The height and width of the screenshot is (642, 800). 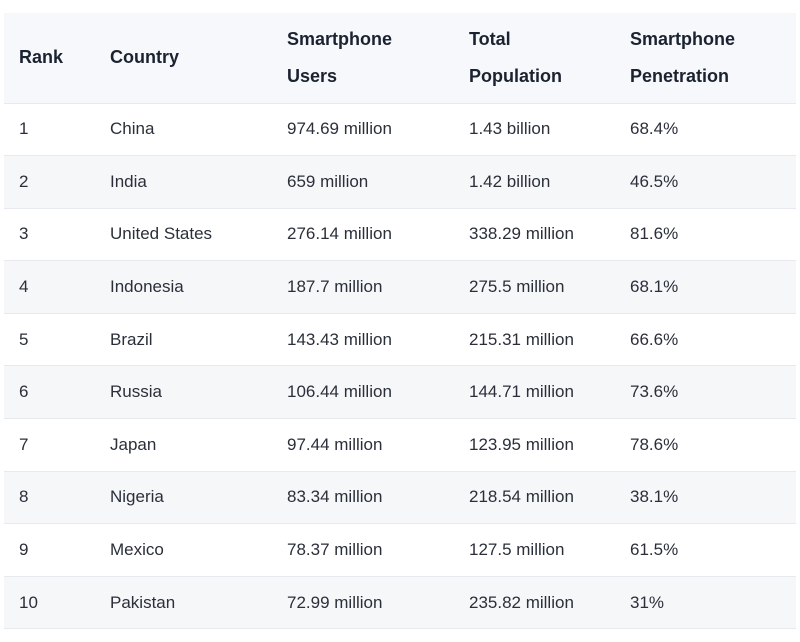 What do you see at coordinates (521, 339) in the screenshot?
I see `cell-population: 215.31 million` at bounding box center [521, 339].